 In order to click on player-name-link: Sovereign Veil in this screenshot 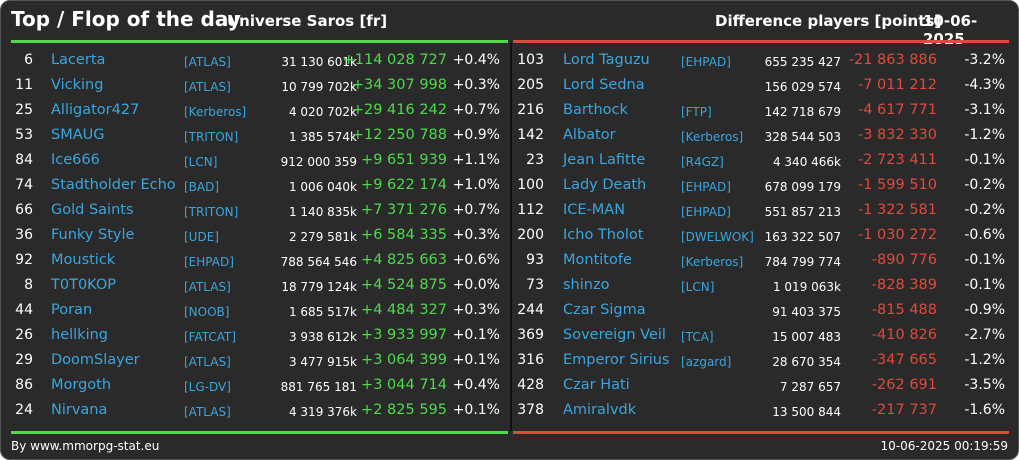, I will do `click(614, 335)`.